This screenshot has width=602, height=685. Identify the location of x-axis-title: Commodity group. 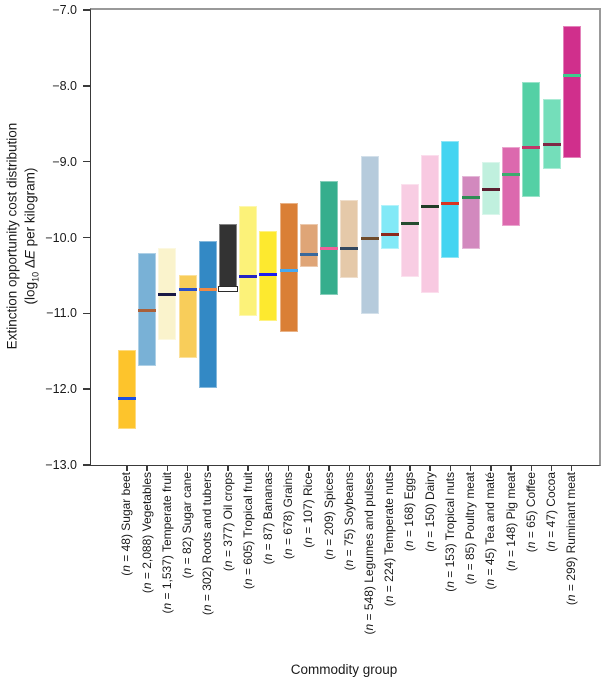
(344, 669).